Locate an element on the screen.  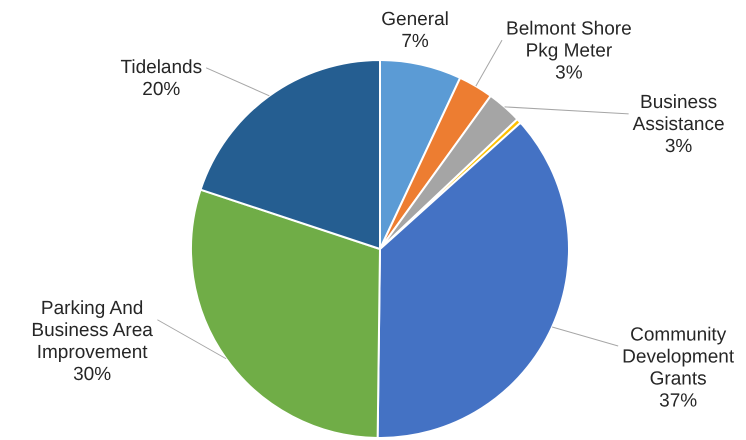
slice-label: Tidelands is located at coordinates (161, 67).